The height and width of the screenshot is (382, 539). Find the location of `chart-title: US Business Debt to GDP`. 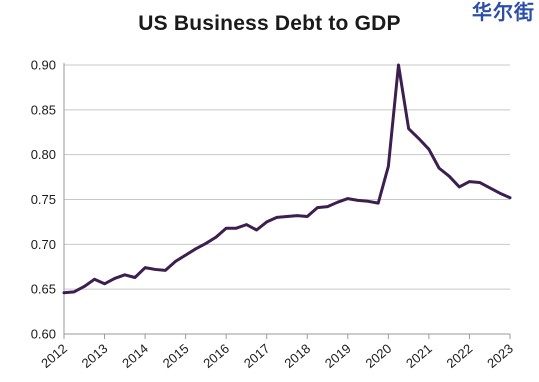

chart-title: US Business Debt to GDP is located at coordinates (269, 23).